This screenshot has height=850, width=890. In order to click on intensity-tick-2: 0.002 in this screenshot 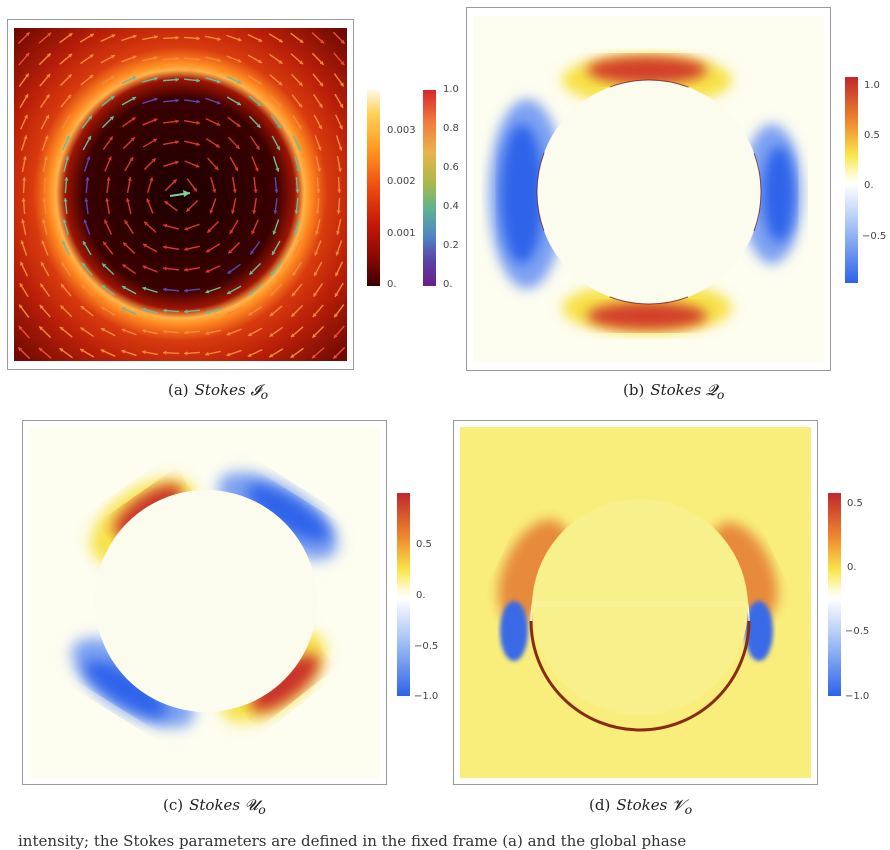, I will do `click(401, 181)`.